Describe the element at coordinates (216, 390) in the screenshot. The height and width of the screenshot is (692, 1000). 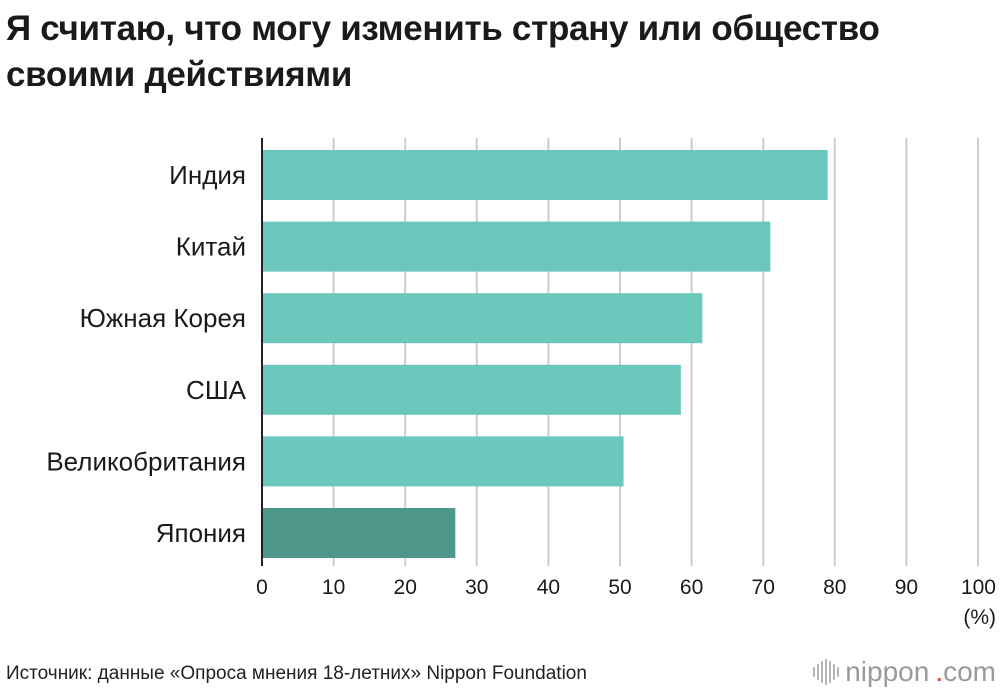
I see `category-label: США` at that location.